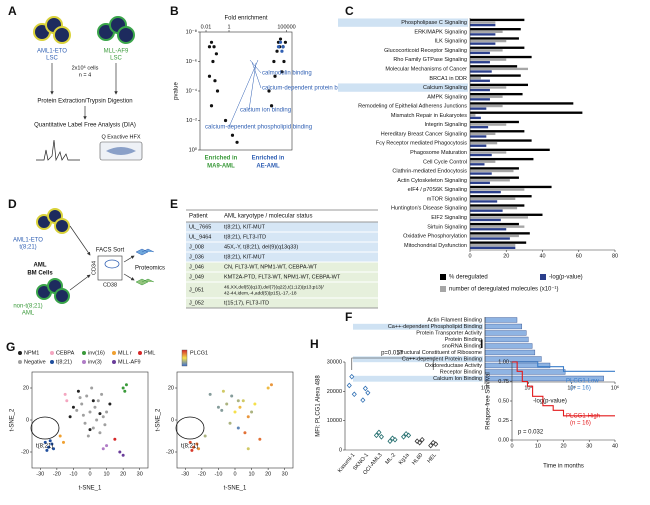 This screenshot has width=650, height=505. I want to click on x-axis-label: t-SNE_1, so click(90, 489).